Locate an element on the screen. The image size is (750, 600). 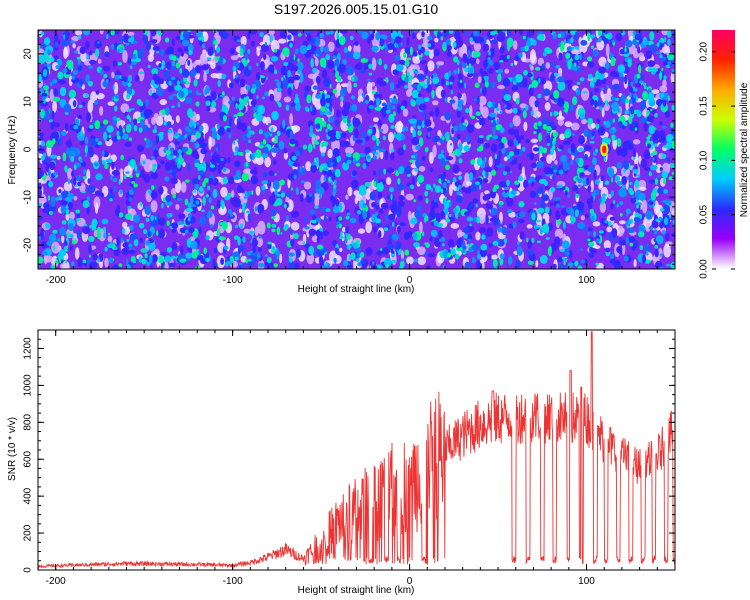
y-tick-label: 20 is located at coordinates (28, 54).